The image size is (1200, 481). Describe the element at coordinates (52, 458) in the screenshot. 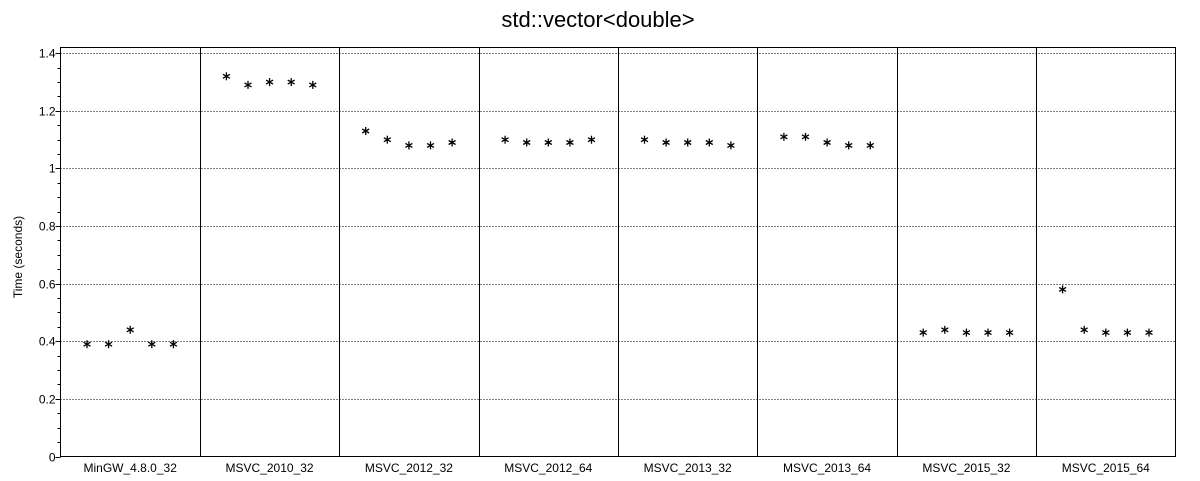

I see `y-tick-label: 0` at that location.